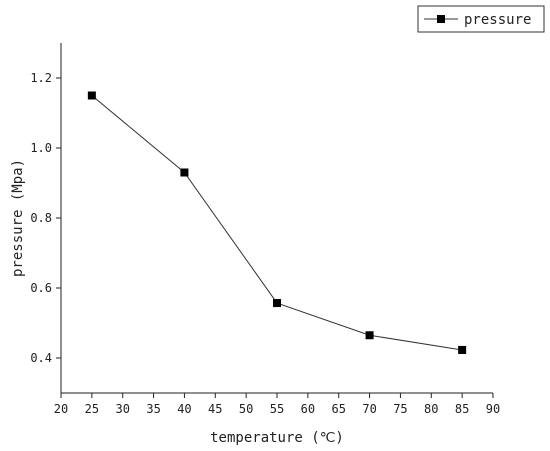 The height and width of the screenshot is (451, 550). What do you see at coordinates (18, 218) in the screenshot?
I see `y-axis-title: pressure (Mpa)` at bounding box center [18, 218].